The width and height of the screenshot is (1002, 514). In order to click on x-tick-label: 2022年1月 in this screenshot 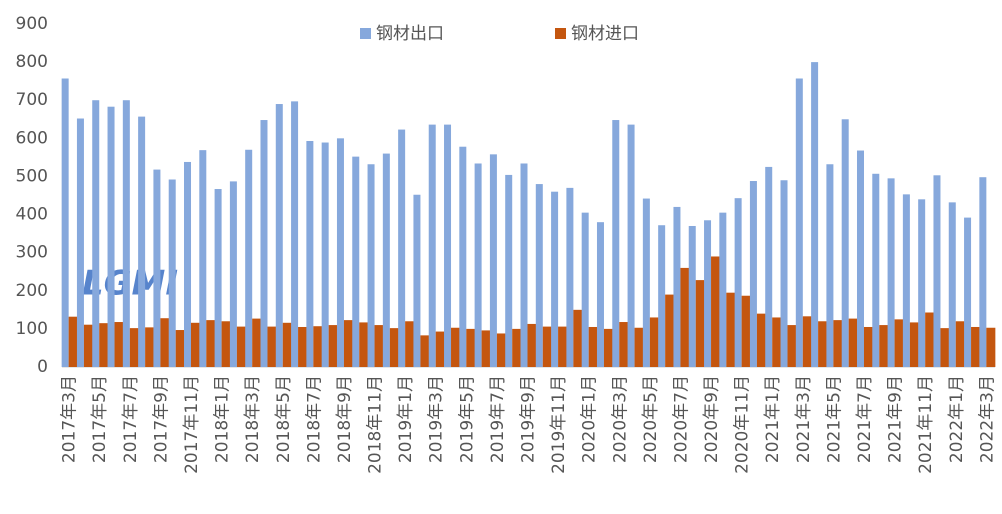, I will do `click(957, 419)`.